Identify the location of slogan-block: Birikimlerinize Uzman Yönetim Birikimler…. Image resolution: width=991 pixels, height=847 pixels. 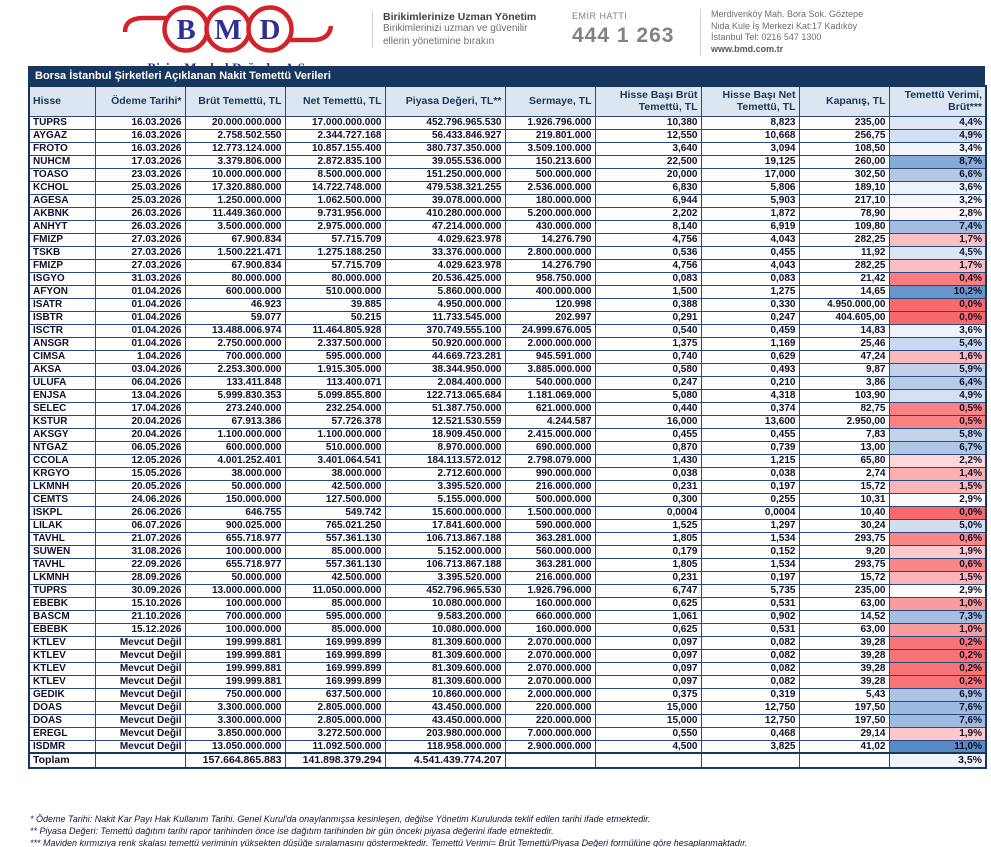
(462, 29).